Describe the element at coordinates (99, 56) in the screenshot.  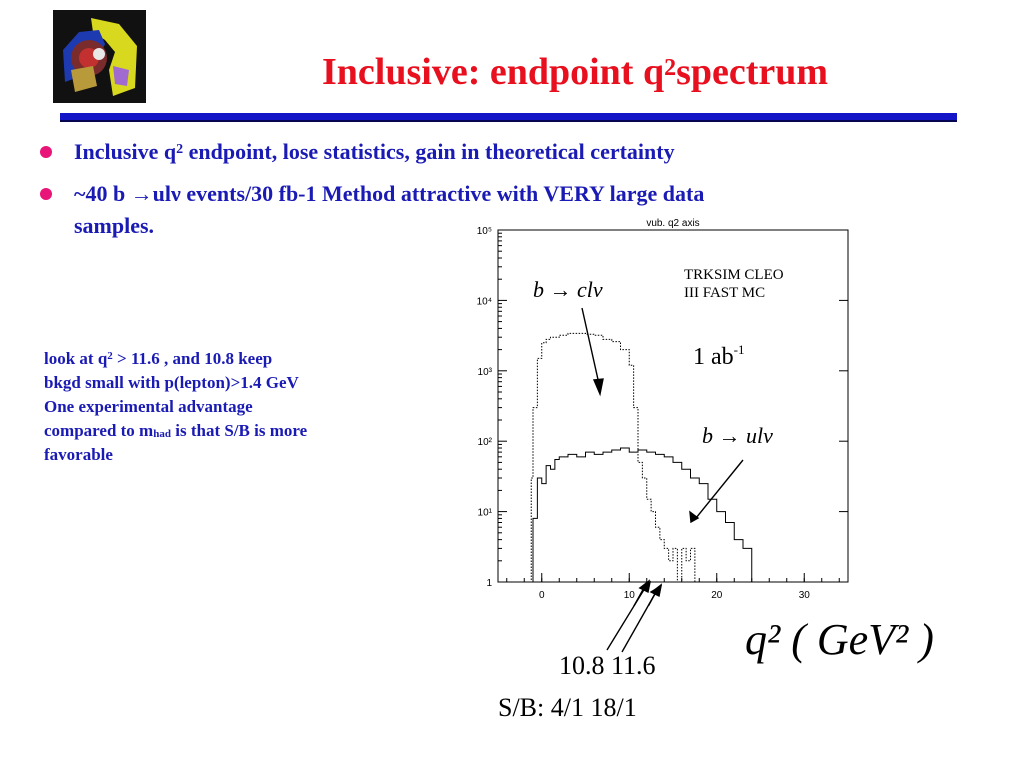
I see `detector-logo` at that location.